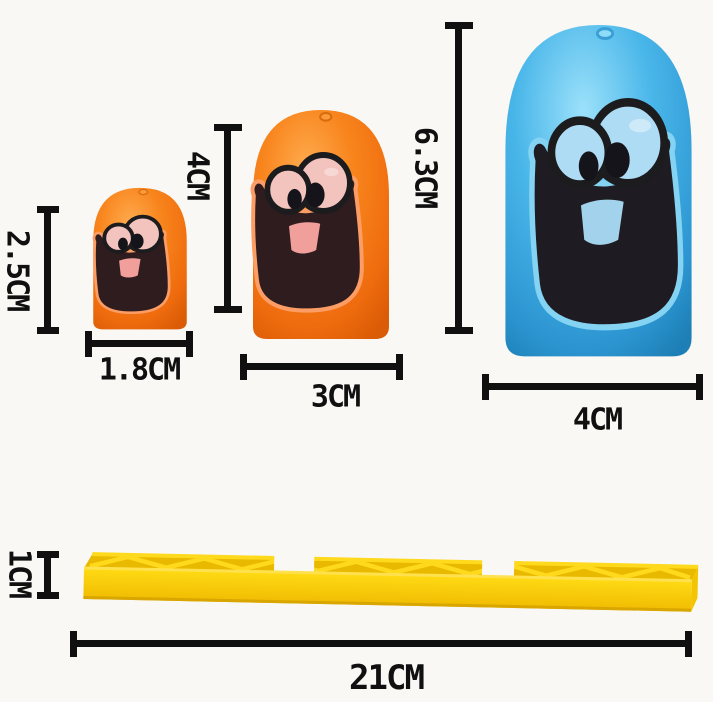 This screenshot has height=702, width=713. What do you see at coordinates (458, 178) in the screenshot?
I see `height-line-large-capsule` at bounding box center [458, 178].